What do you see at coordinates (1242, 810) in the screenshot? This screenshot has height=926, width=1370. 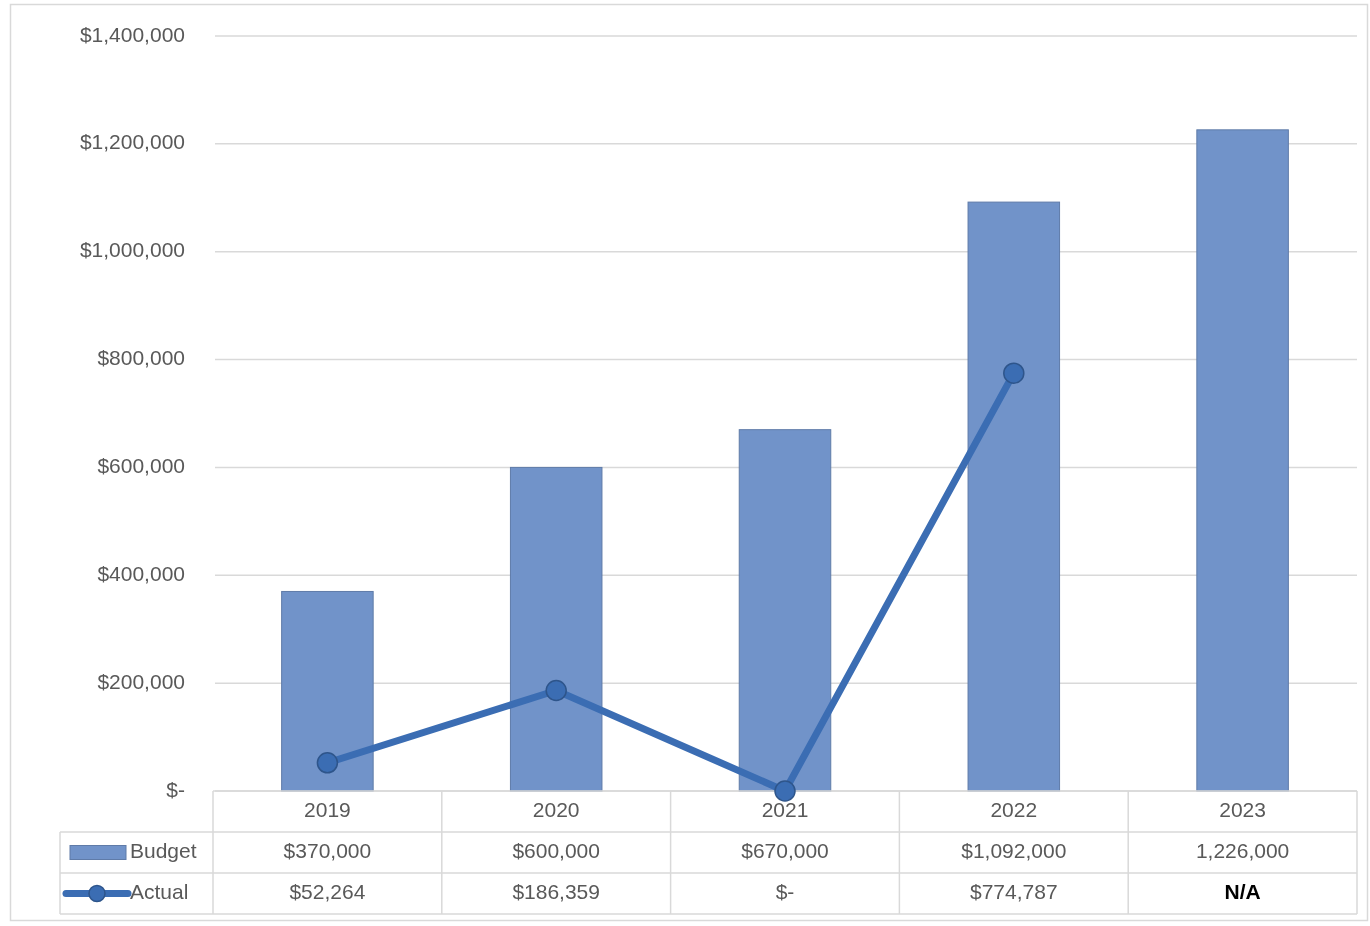 I see `x-tick-label: 2023` at bounding box center [1242, 810].